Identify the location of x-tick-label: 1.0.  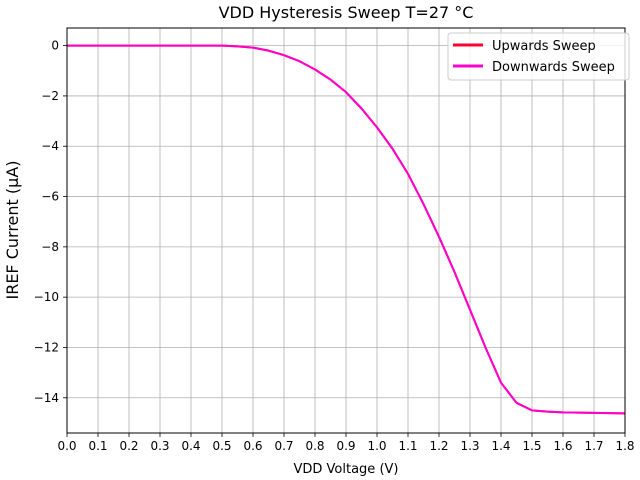
(376, 446).